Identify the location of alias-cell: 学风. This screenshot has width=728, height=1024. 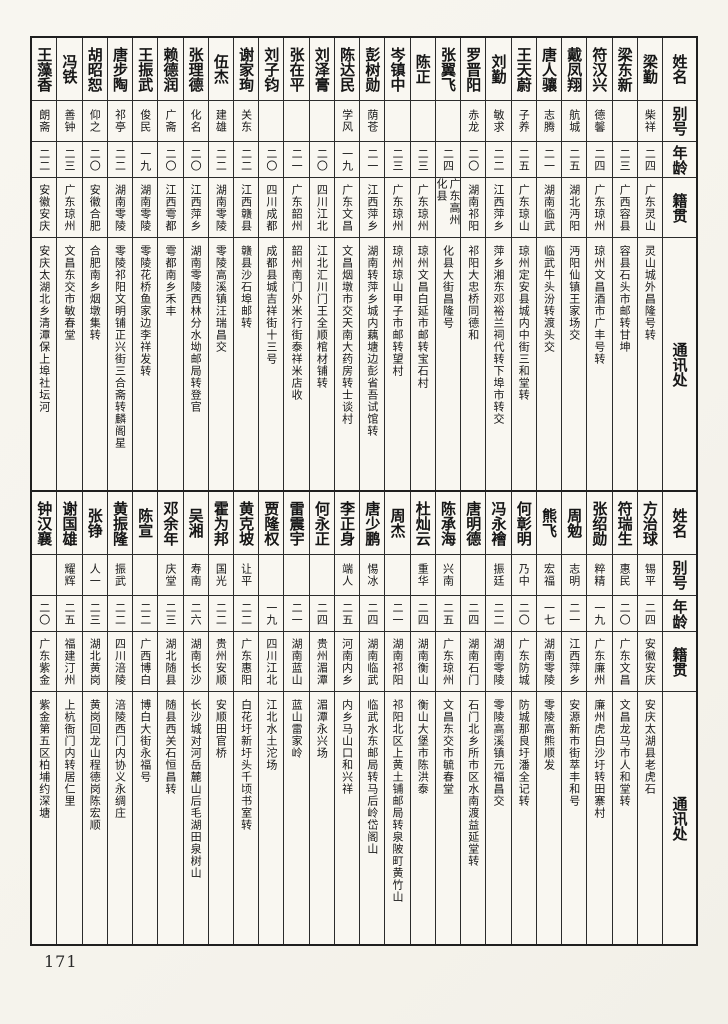
(347, 120).